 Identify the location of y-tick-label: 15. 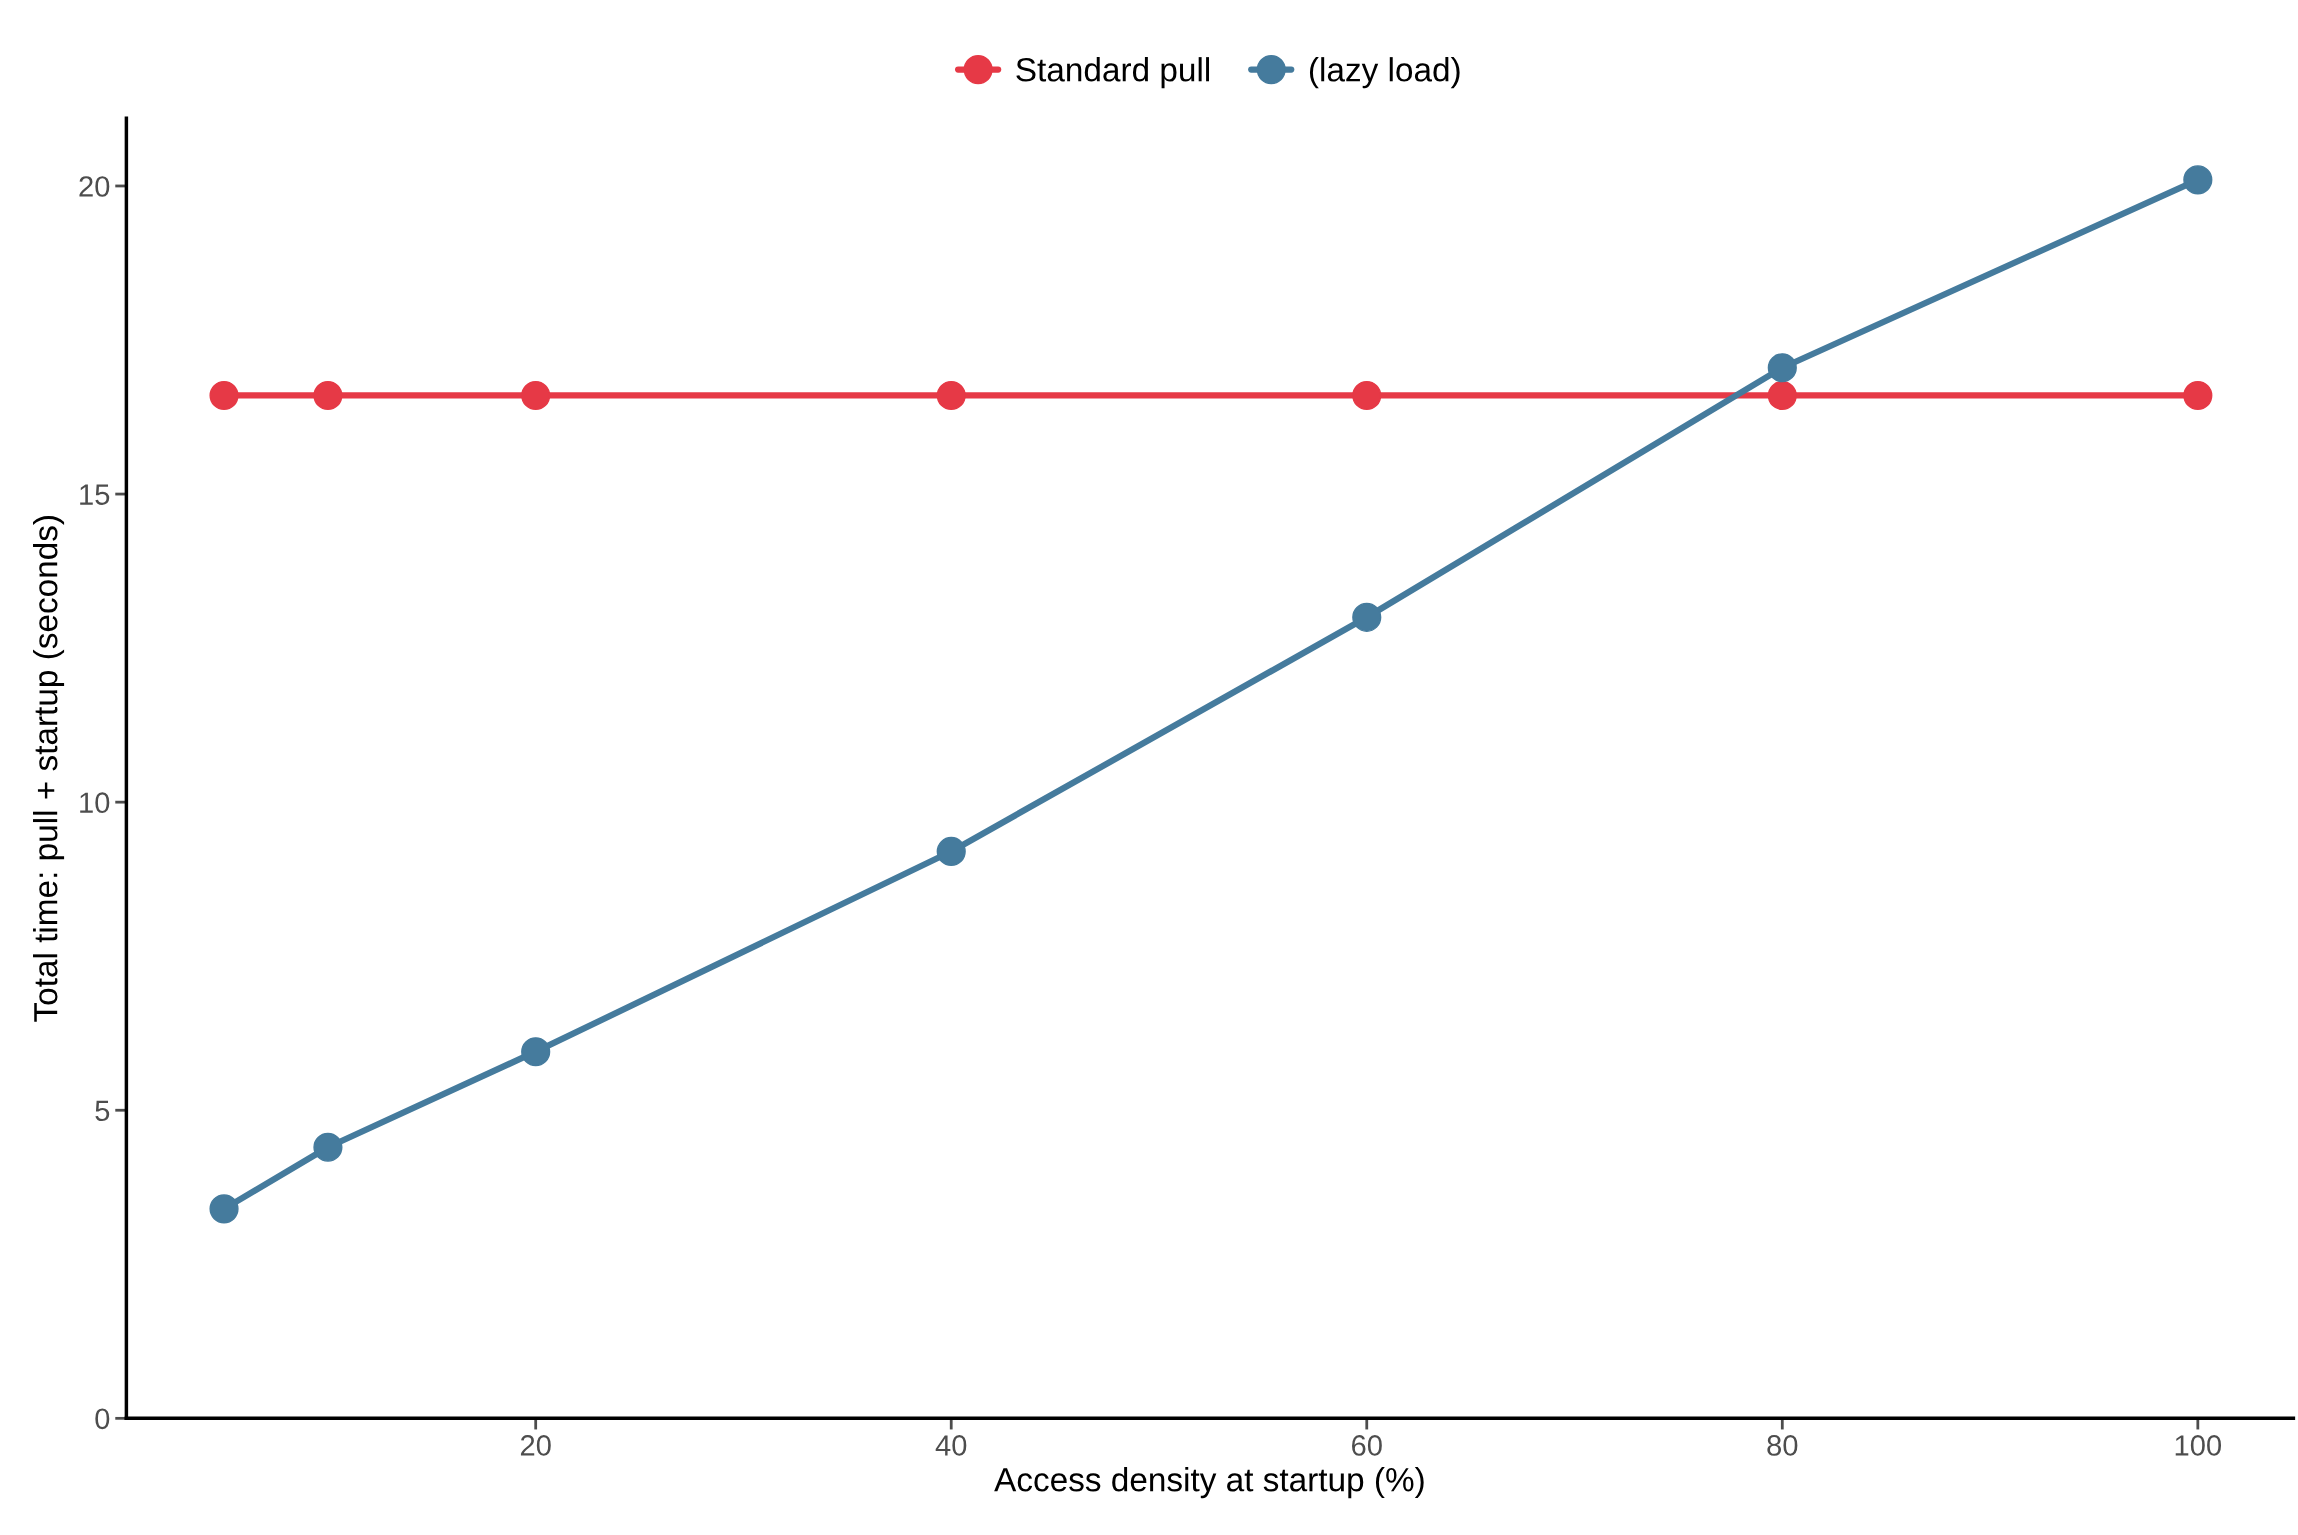
(95, 494).